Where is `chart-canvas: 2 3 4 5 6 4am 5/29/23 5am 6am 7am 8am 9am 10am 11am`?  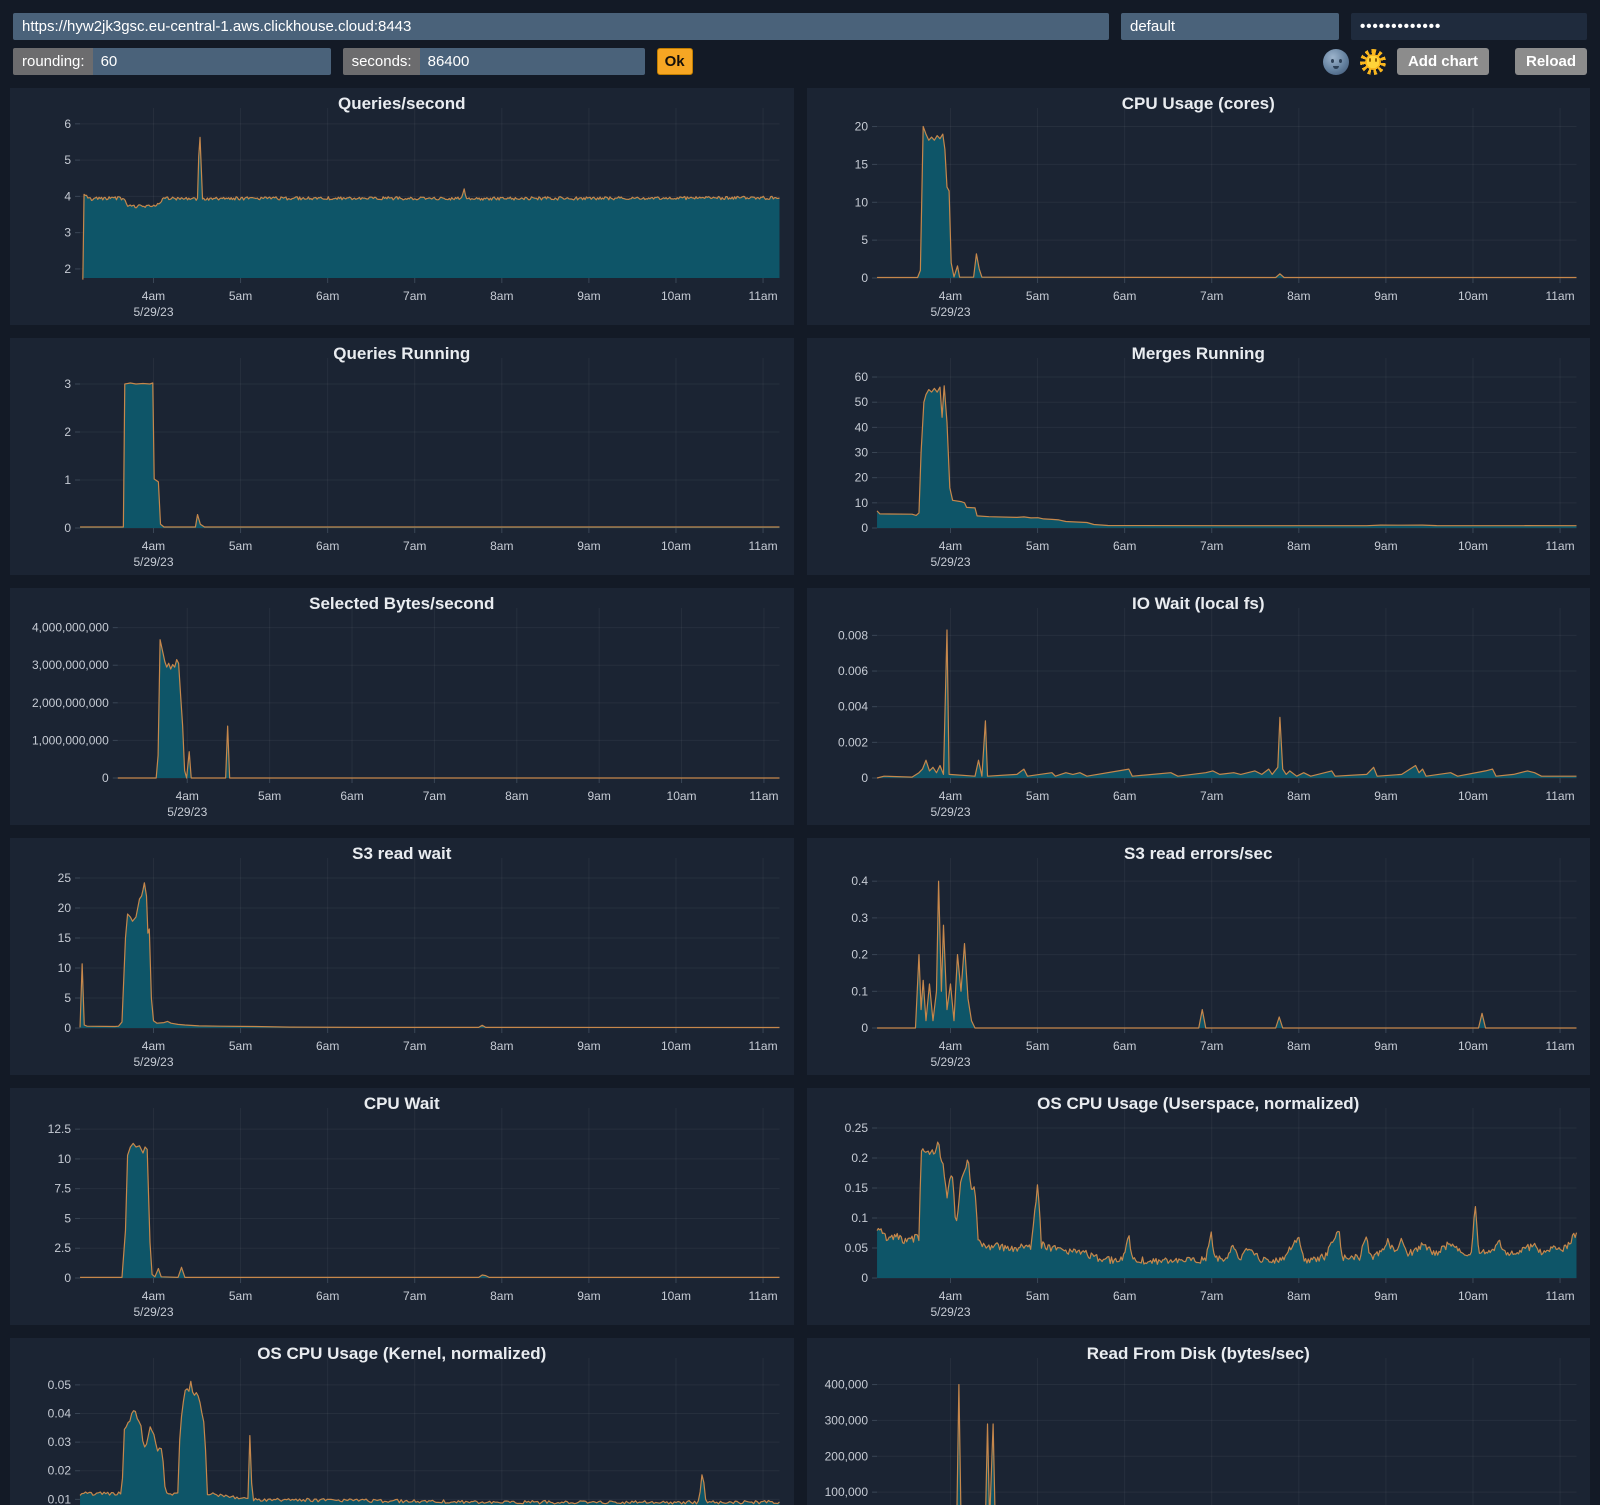 chart-canvas: 2 3 4 5 6 4am 5/29/23 5am 6am 7am 8am 9am 10am 11am is located at coordinates (402, 206).